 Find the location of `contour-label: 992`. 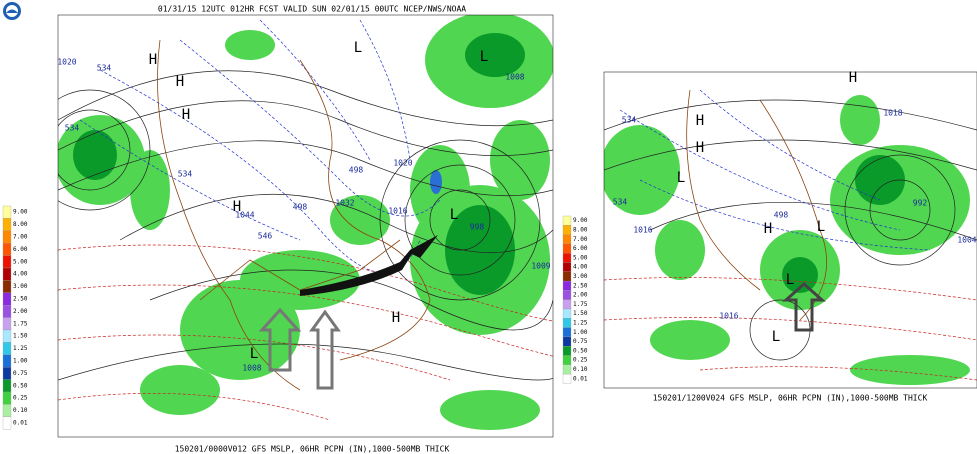

contour-label: 992 is located at coordinates (920, 203).